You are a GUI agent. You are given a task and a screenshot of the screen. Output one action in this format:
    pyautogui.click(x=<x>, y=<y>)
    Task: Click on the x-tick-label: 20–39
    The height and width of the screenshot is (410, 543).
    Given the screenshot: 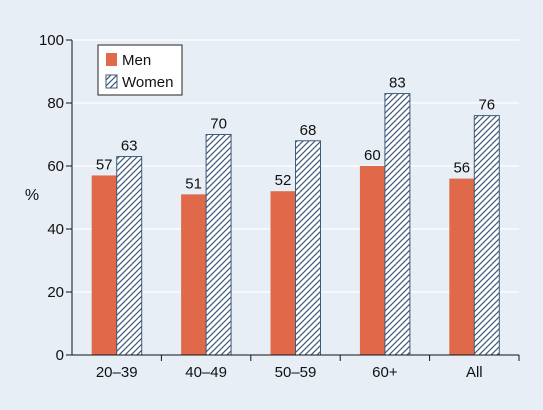 What is the action you would take?
    pyautogui.click(x=117, y=372)
    